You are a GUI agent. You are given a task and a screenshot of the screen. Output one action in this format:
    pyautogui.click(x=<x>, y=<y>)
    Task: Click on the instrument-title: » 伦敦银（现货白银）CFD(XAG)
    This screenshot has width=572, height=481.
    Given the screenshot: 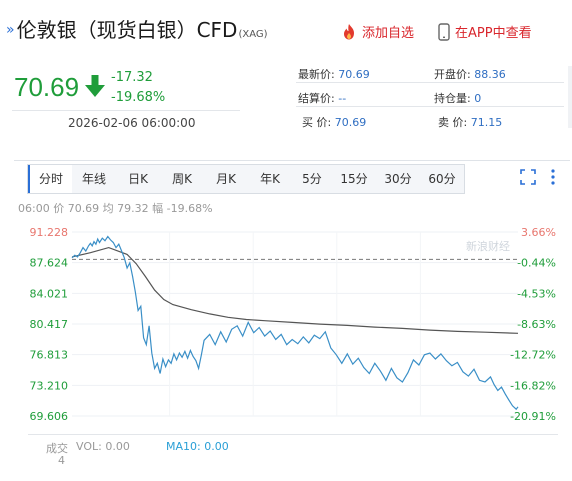 What is the action you would take?
    pyautogui.click(x=137, y=28)
    